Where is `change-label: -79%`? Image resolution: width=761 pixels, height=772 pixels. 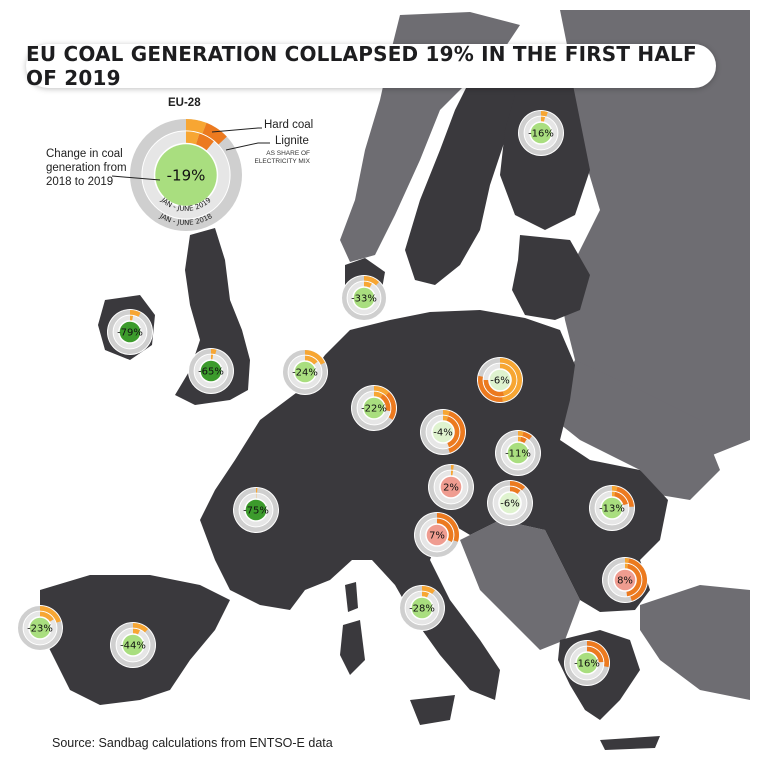 change-label: -79% is located at coordinates (130, 333).